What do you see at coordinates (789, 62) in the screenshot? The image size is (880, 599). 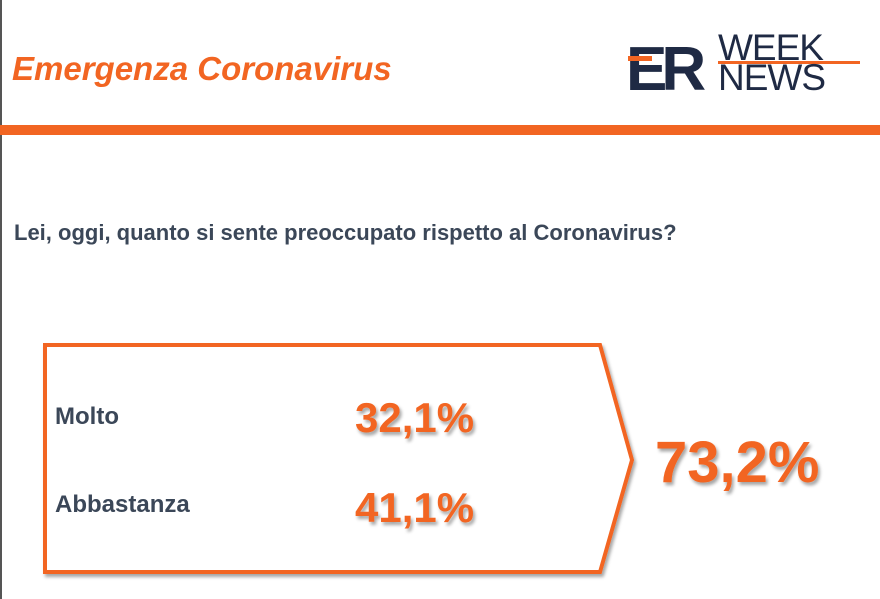 I see `logo-line` at bounding box center [789, 62].